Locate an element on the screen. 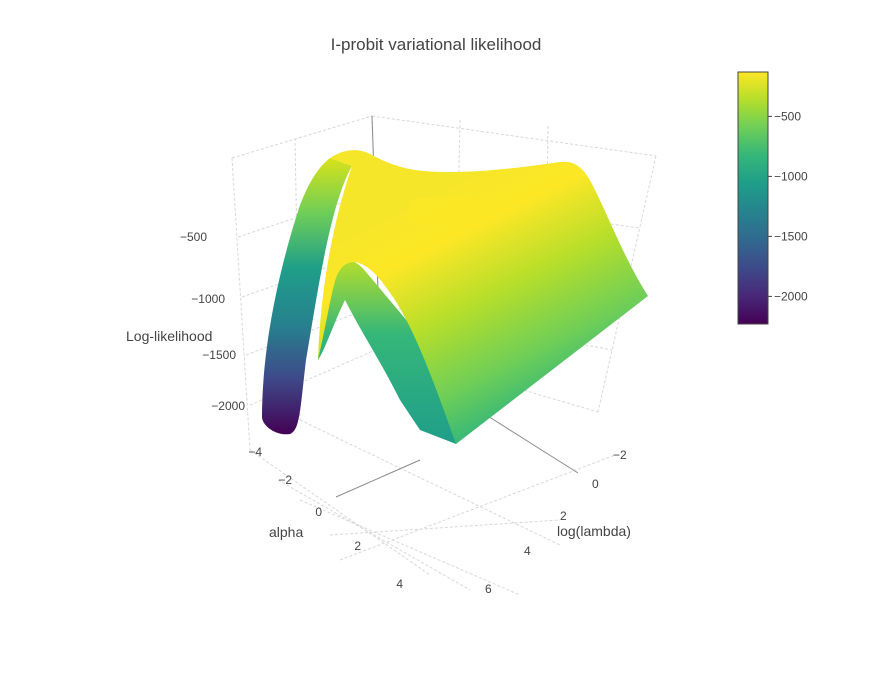  y-tick-label: 4 is located at coordinates (527, 551).